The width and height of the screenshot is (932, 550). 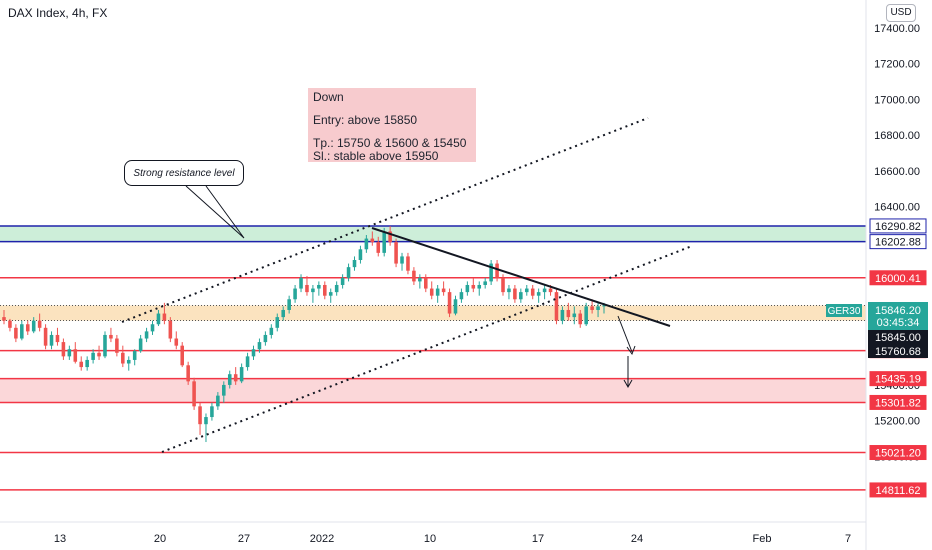 What do you see at coordinates (897, 172) in the screenshot?
I see `y-tick-label: 16600.00` at bounding box center [897, 172].